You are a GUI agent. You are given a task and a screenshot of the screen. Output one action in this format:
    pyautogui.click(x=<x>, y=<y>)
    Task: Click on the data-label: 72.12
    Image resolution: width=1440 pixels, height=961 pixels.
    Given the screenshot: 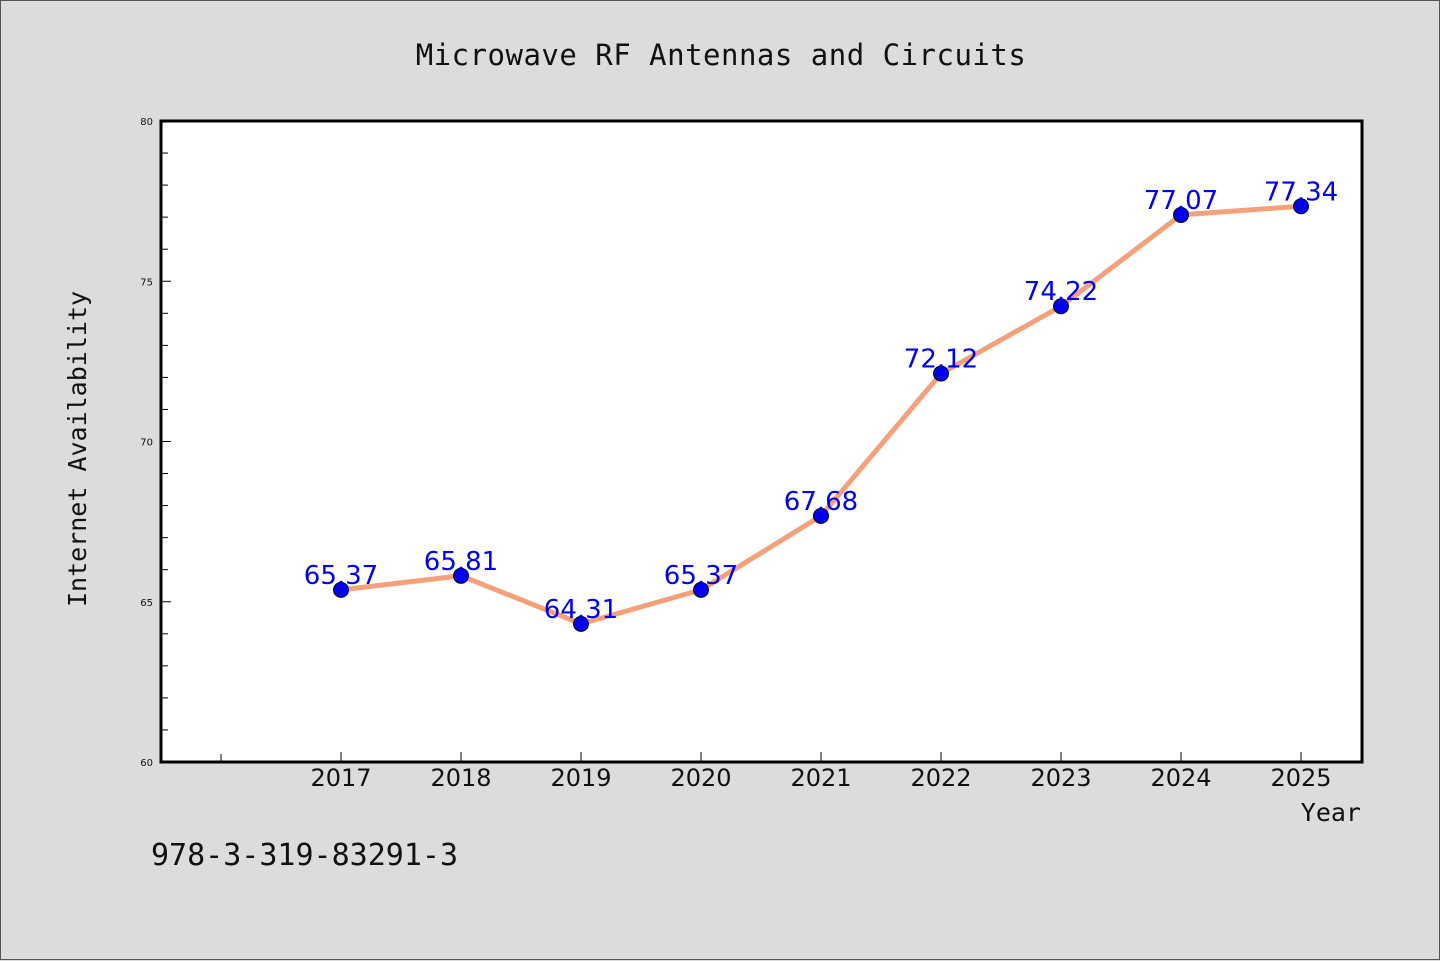 What is the action you would take?
    pyautogui.click(x=941, y=360)
    